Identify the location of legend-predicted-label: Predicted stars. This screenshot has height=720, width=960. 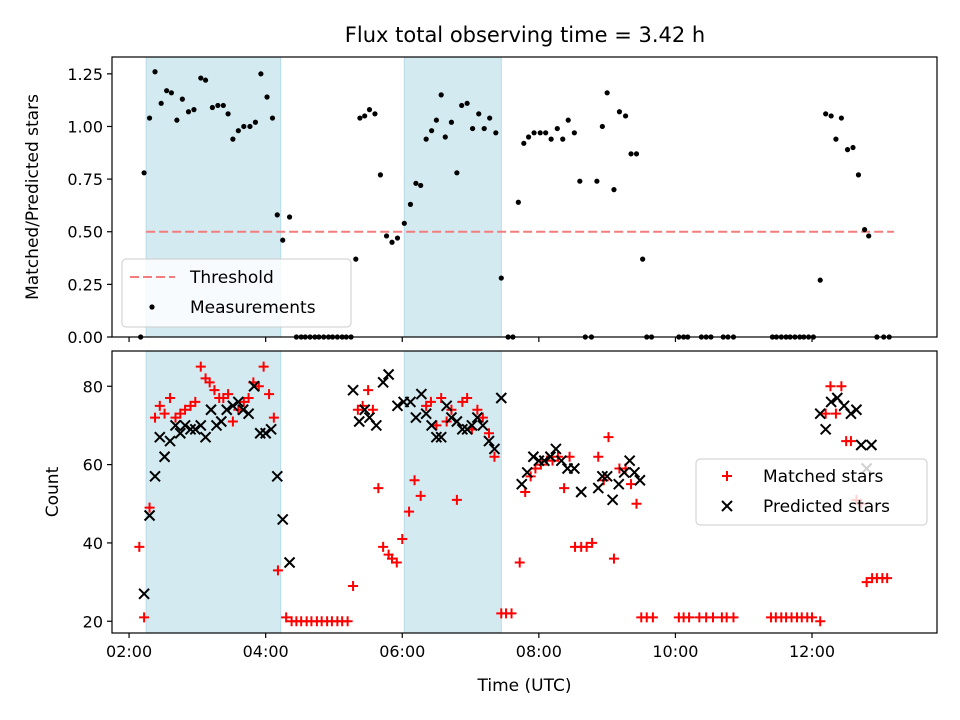
(826, 507).